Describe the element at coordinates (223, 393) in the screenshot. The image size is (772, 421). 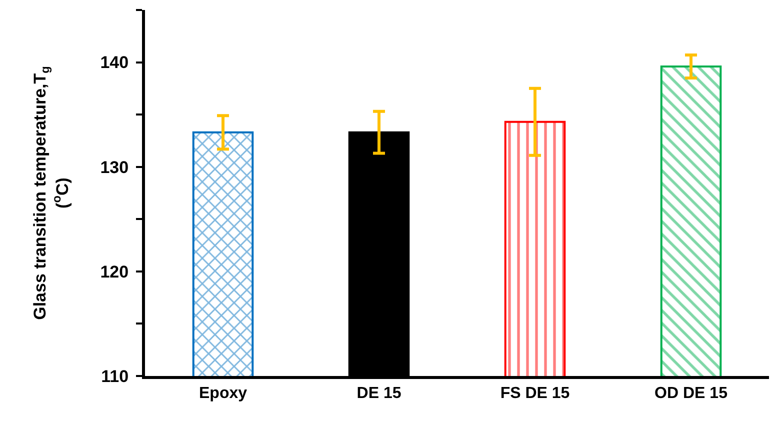
I see `x-tick-label: Epoxy` at that location.